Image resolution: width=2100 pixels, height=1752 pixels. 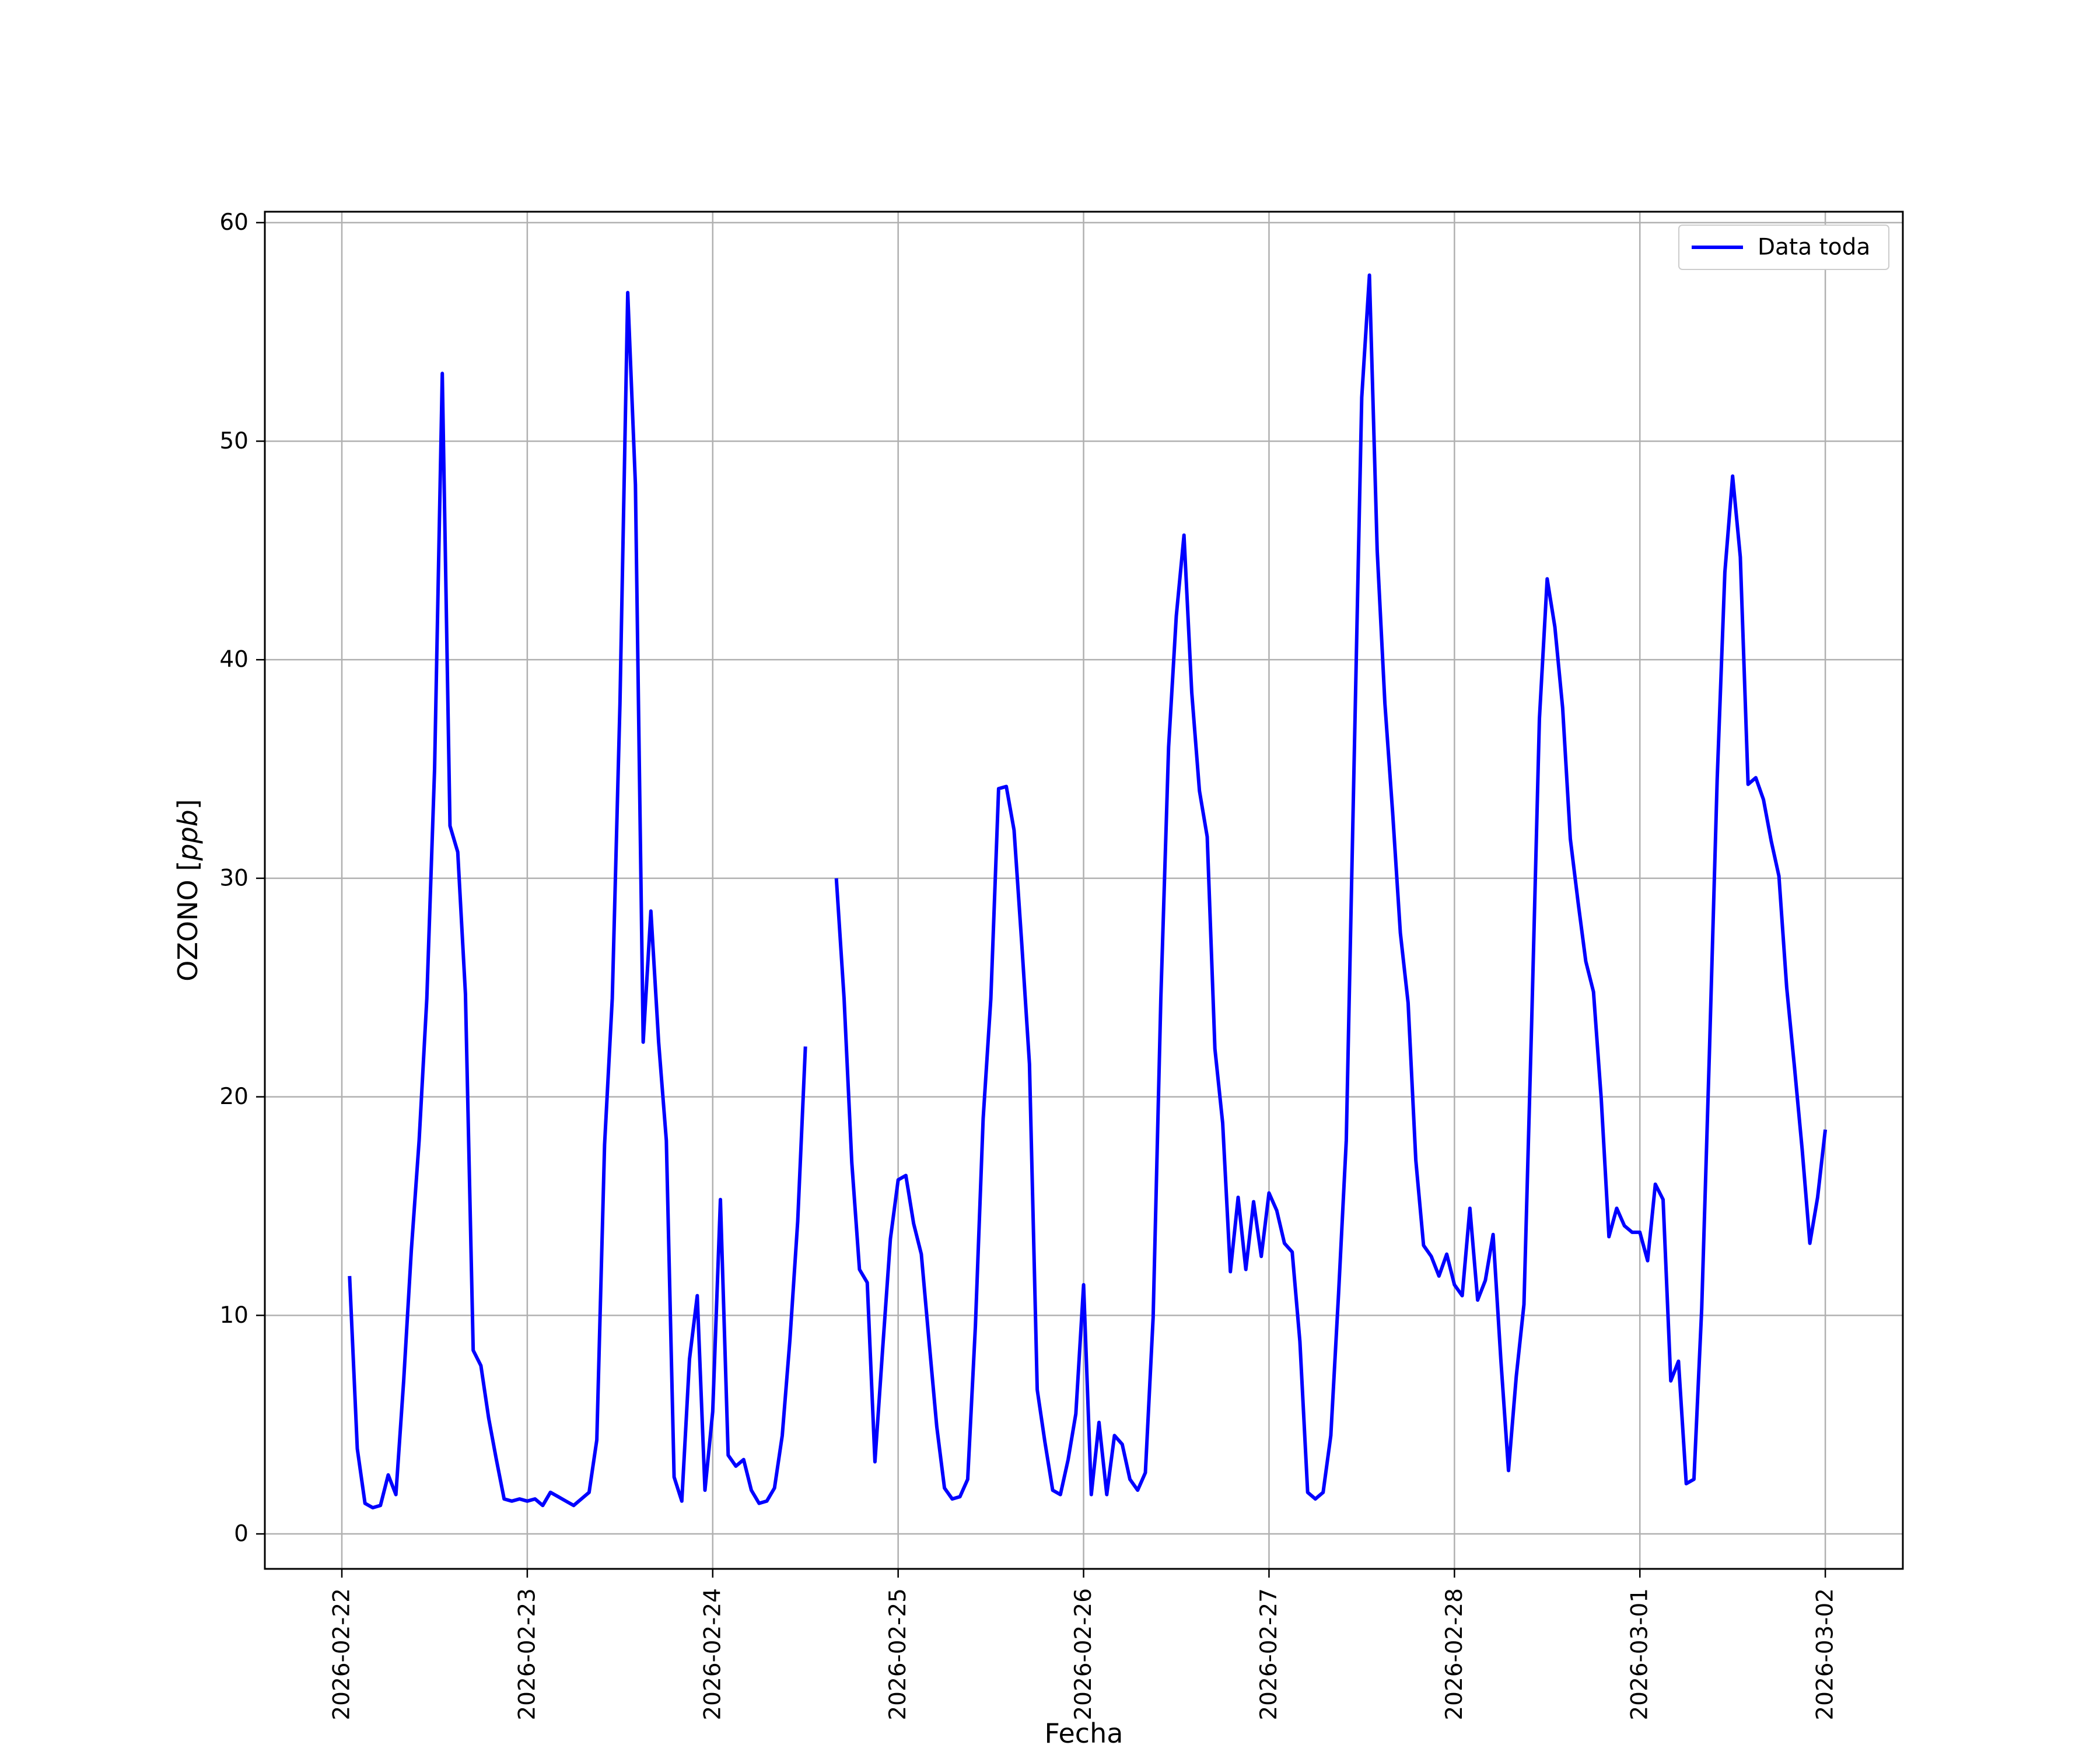 I want to click on x-tick-label: 2026-02-27, so click(x=1269, y=1655).